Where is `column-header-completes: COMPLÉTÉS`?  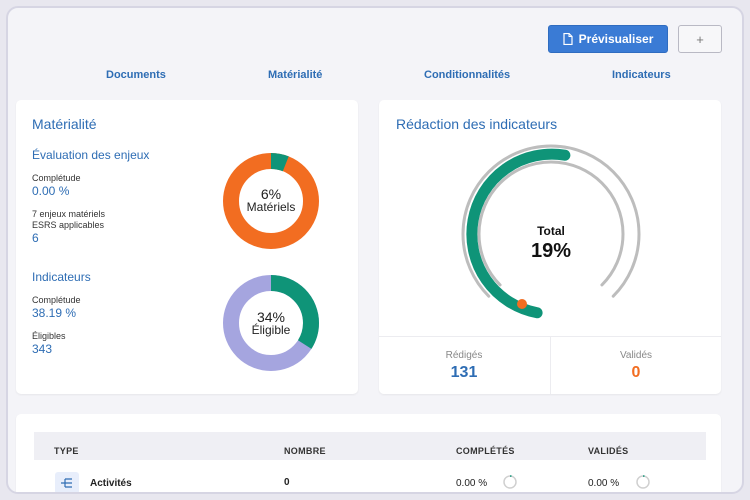 column-header-completes: COMPLÉTÉS is located at coordinates (485, 451).